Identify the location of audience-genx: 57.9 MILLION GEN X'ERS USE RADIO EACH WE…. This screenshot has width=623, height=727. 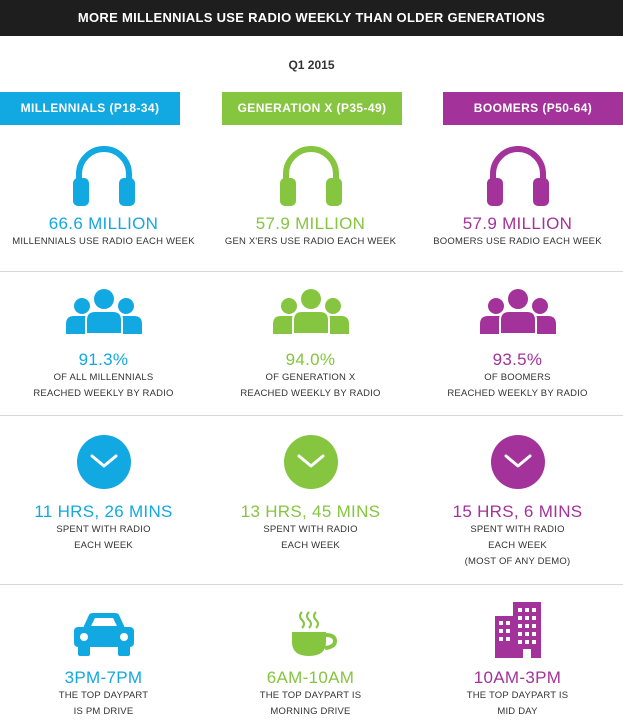
(310, 195).